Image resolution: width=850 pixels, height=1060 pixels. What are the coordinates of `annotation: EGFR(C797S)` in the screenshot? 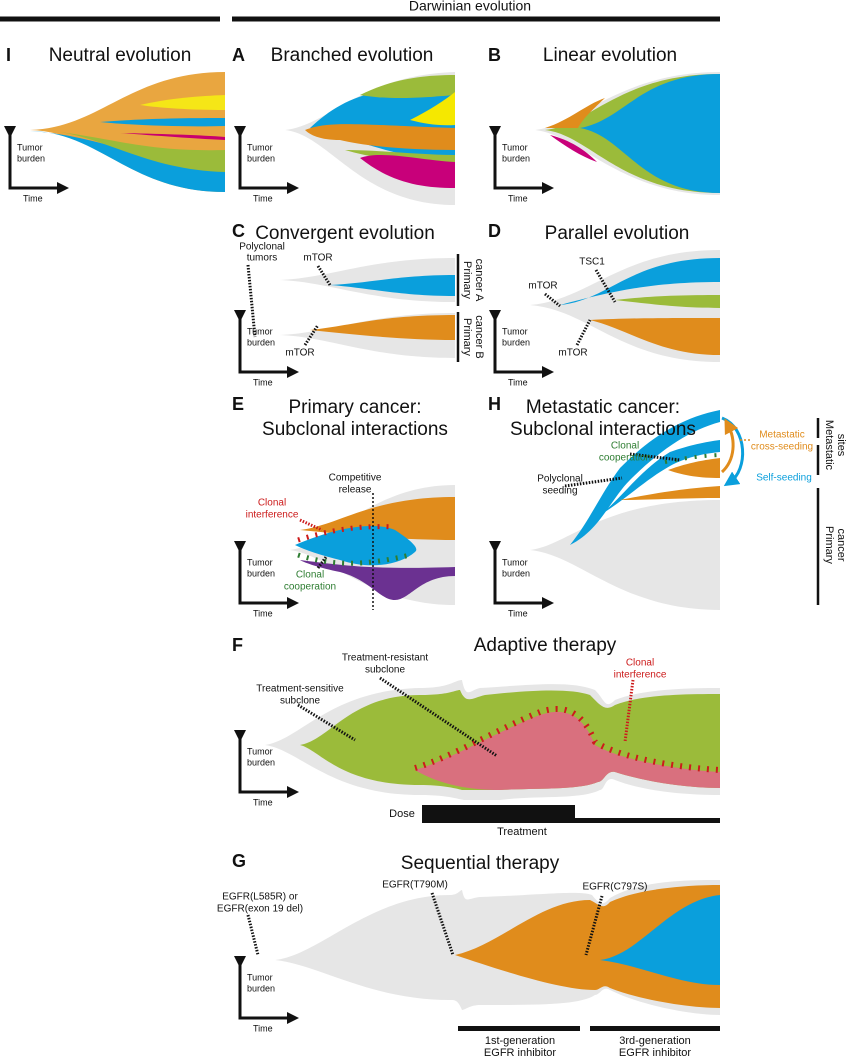 It's located at (614, 887).